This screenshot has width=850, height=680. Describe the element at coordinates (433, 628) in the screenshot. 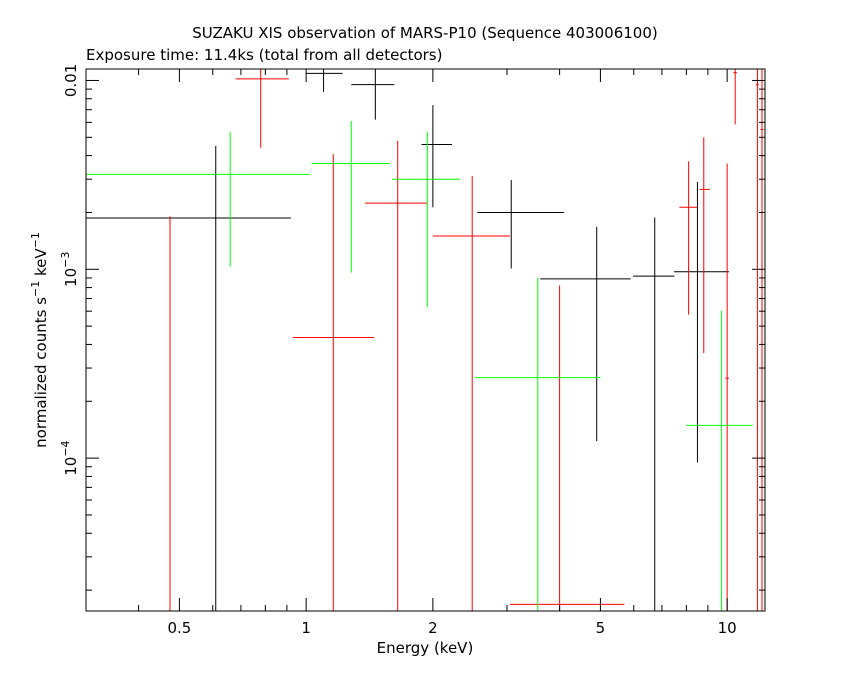

I see `x-tick-label: 2` at that location.